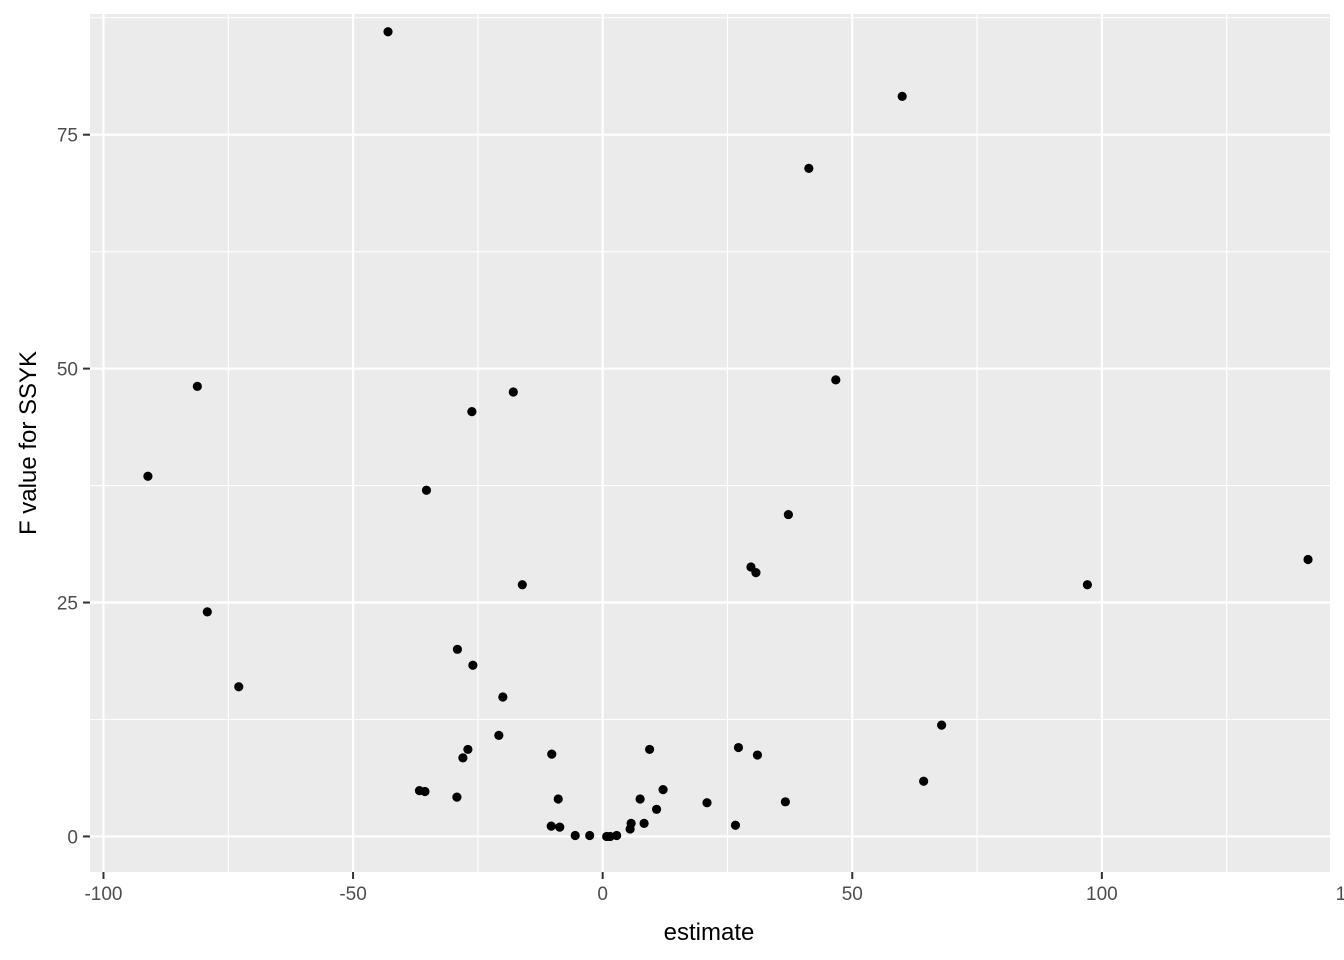 The height and width of the screenshot is (960, 1344). Describe the element at coordinates (73, 487) in the screenshot. I see `y-axis: 0 25 50 75` at that location.